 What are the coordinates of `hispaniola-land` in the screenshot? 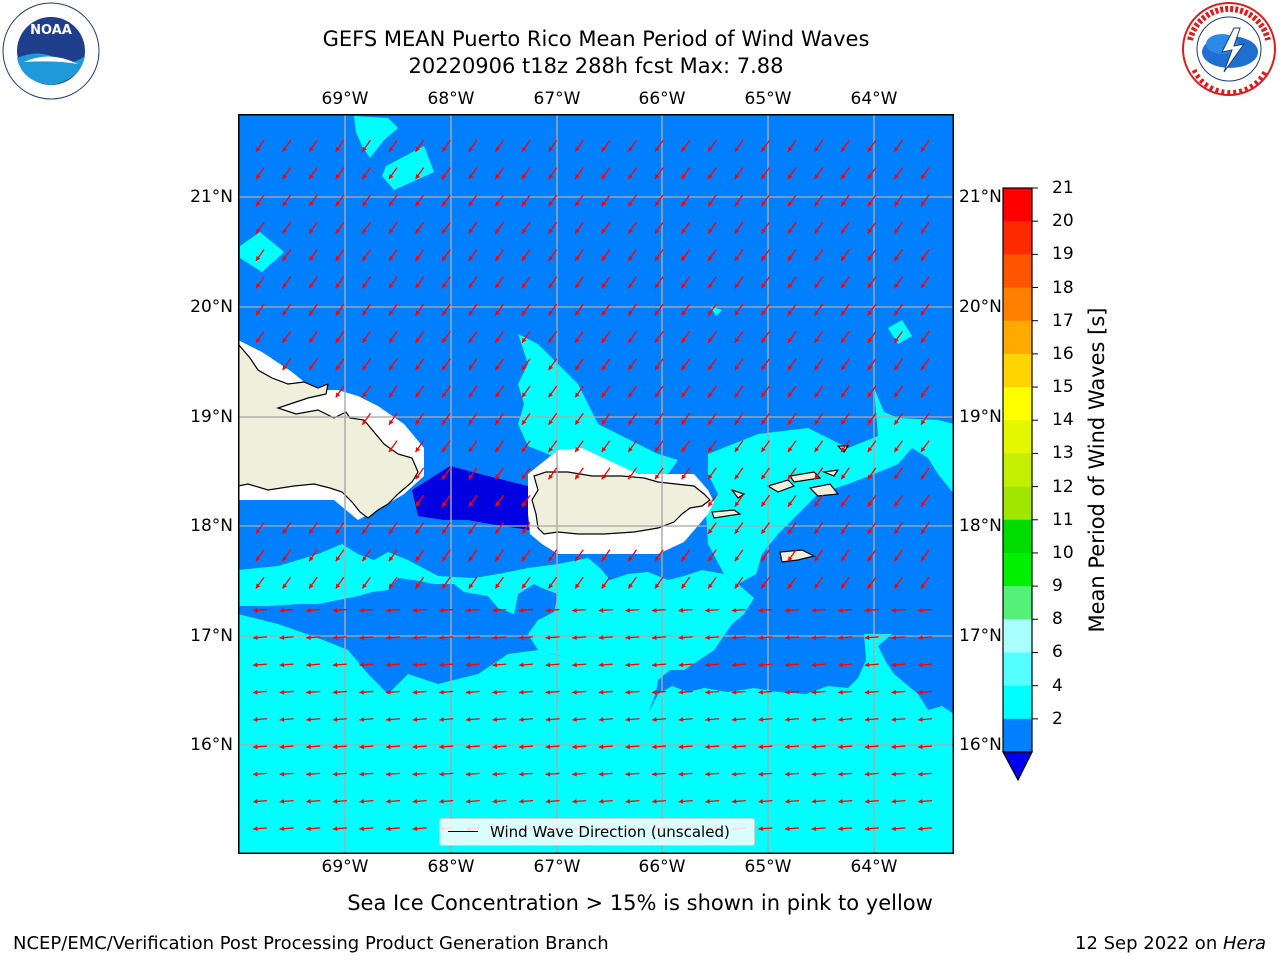 It's located at (328, 431).